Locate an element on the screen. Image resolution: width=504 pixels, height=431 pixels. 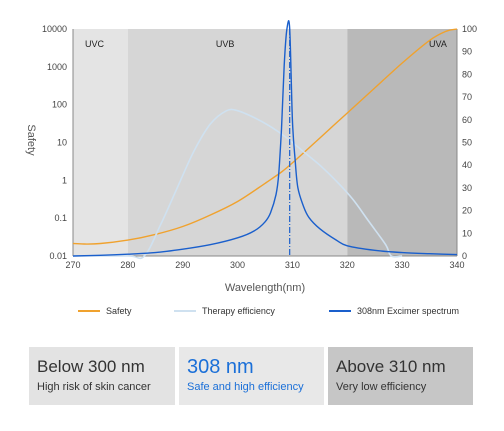
x-tick-label: 330 is located at coordinates (402, 265).